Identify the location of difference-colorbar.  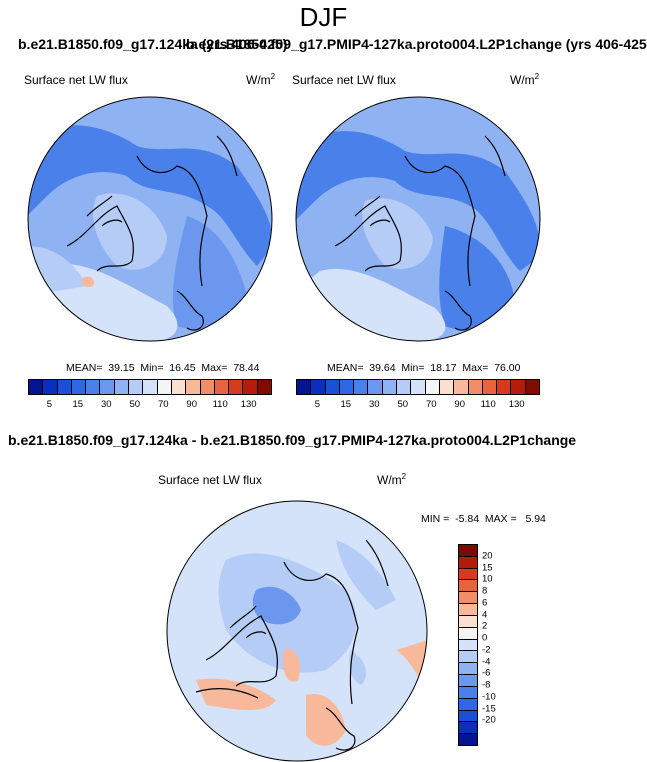
(468, 645).